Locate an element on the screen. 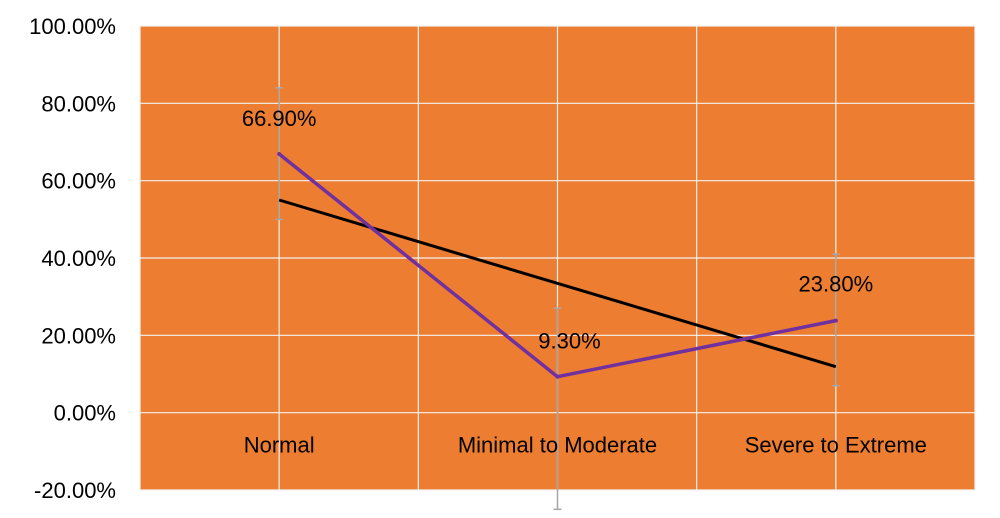 The height and width of the screenshot is (518, 1000). x-tick-label: Severe to Extreme is located at coordinates (836, 445).